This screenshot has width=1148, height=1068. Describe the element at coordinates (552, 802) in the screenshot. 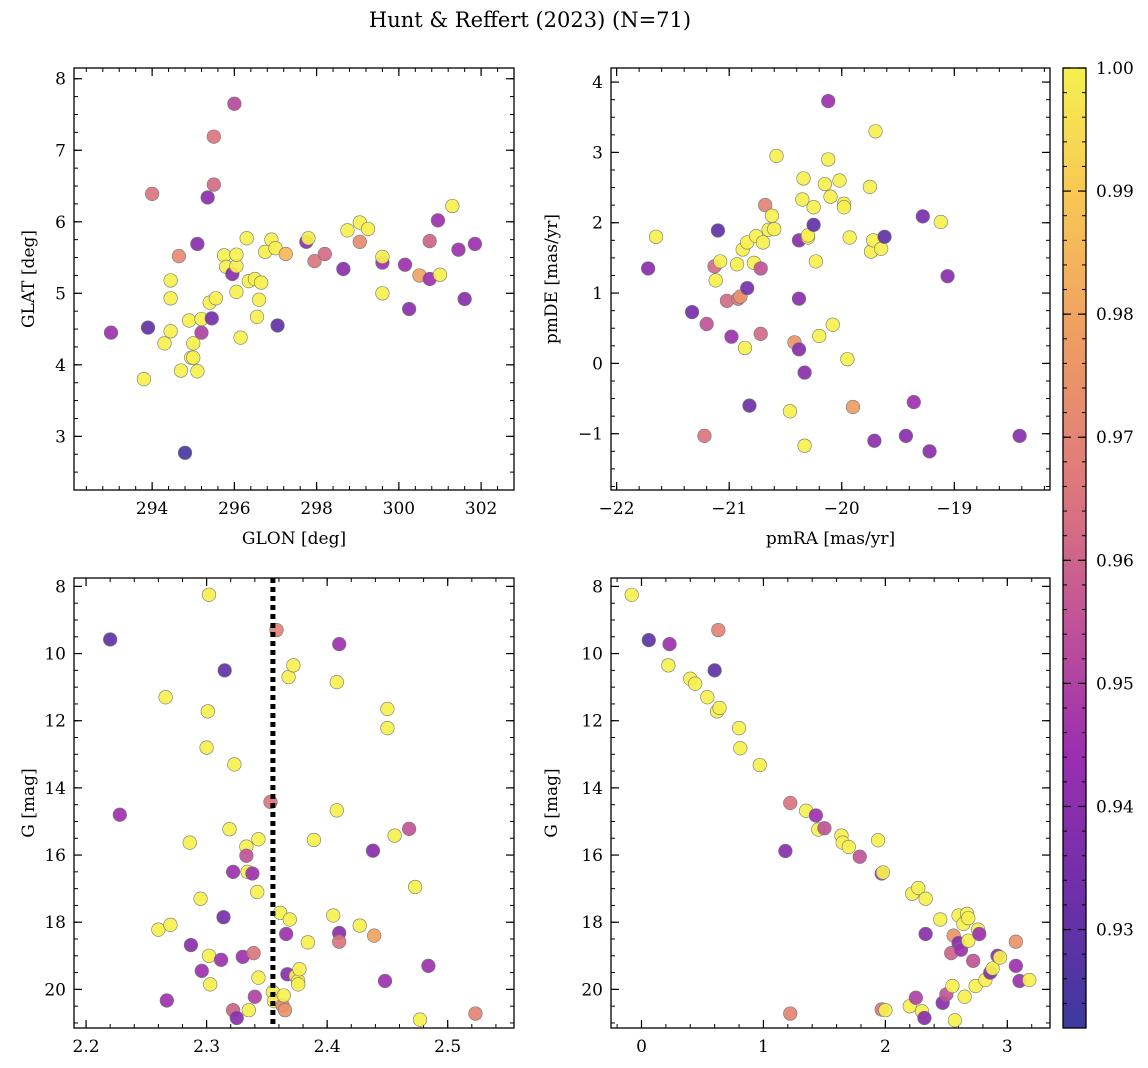

I see `y-axis-label: G [mag]` at that location.